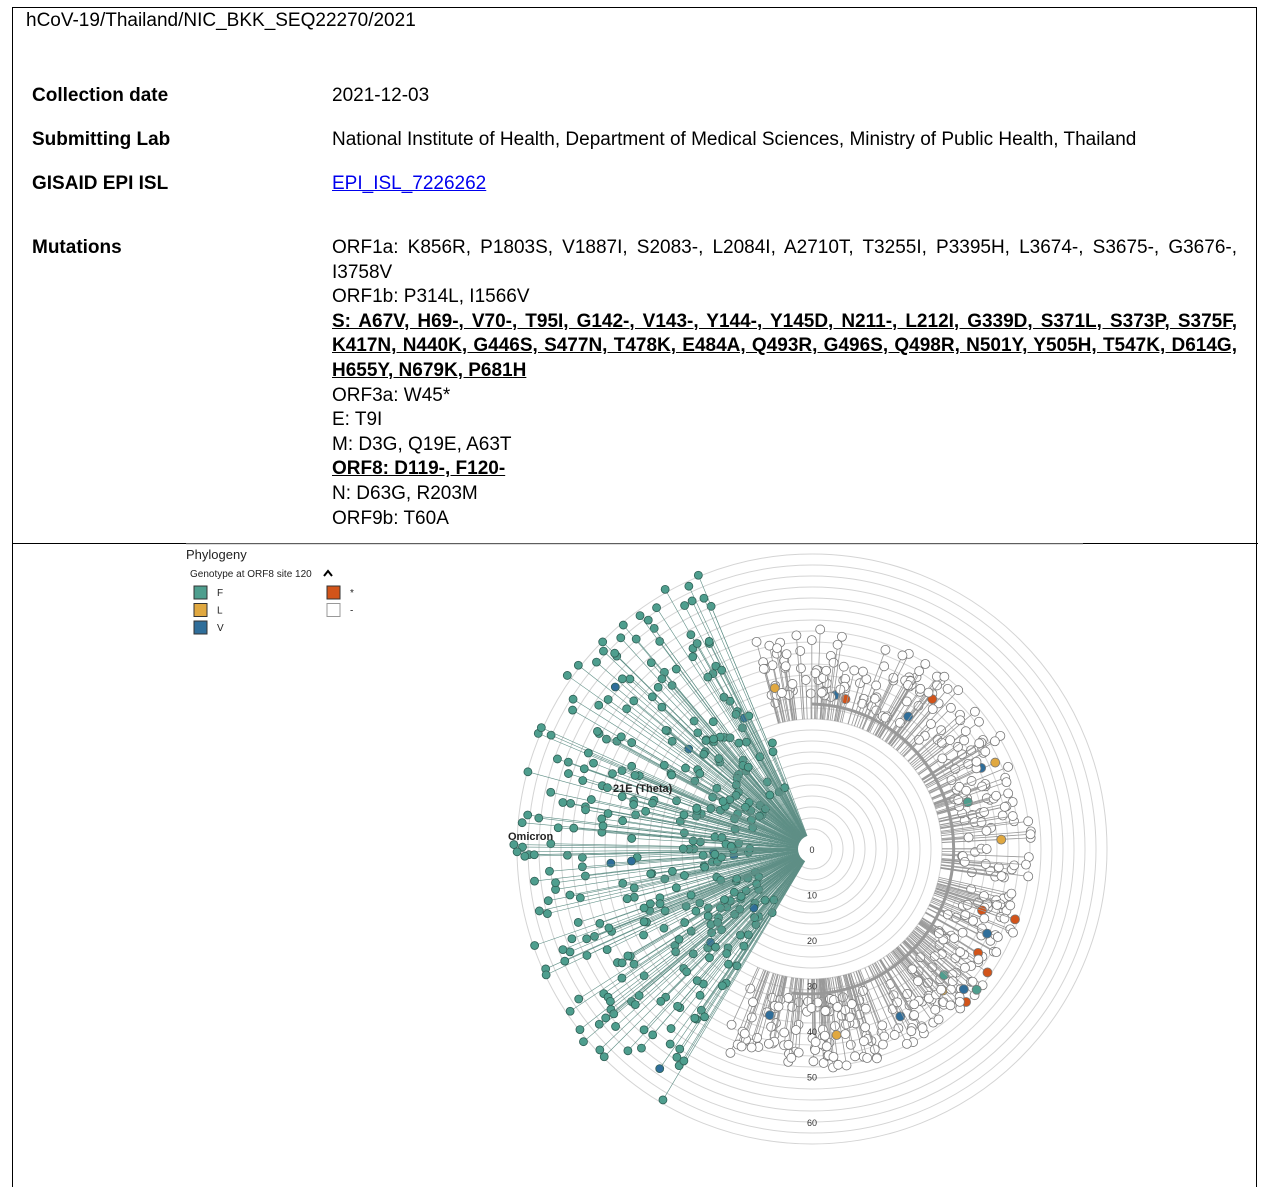 This screenshot has width=1262, height=1187. I want to click on radial-tick-label: 20, so click(812, 941).